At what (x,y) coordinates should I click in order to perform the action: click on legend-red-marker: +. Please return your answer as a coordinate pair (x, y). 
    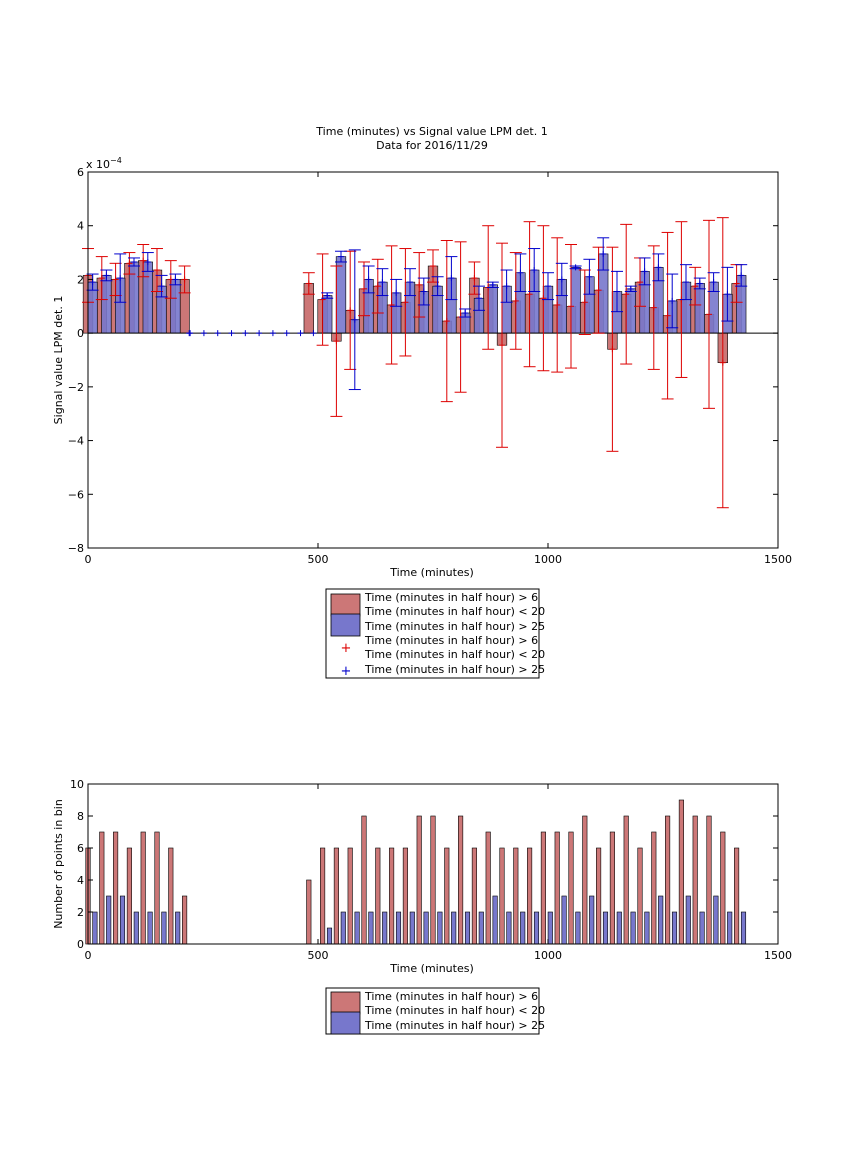
    Looking at the image, I should click on (346, 648).